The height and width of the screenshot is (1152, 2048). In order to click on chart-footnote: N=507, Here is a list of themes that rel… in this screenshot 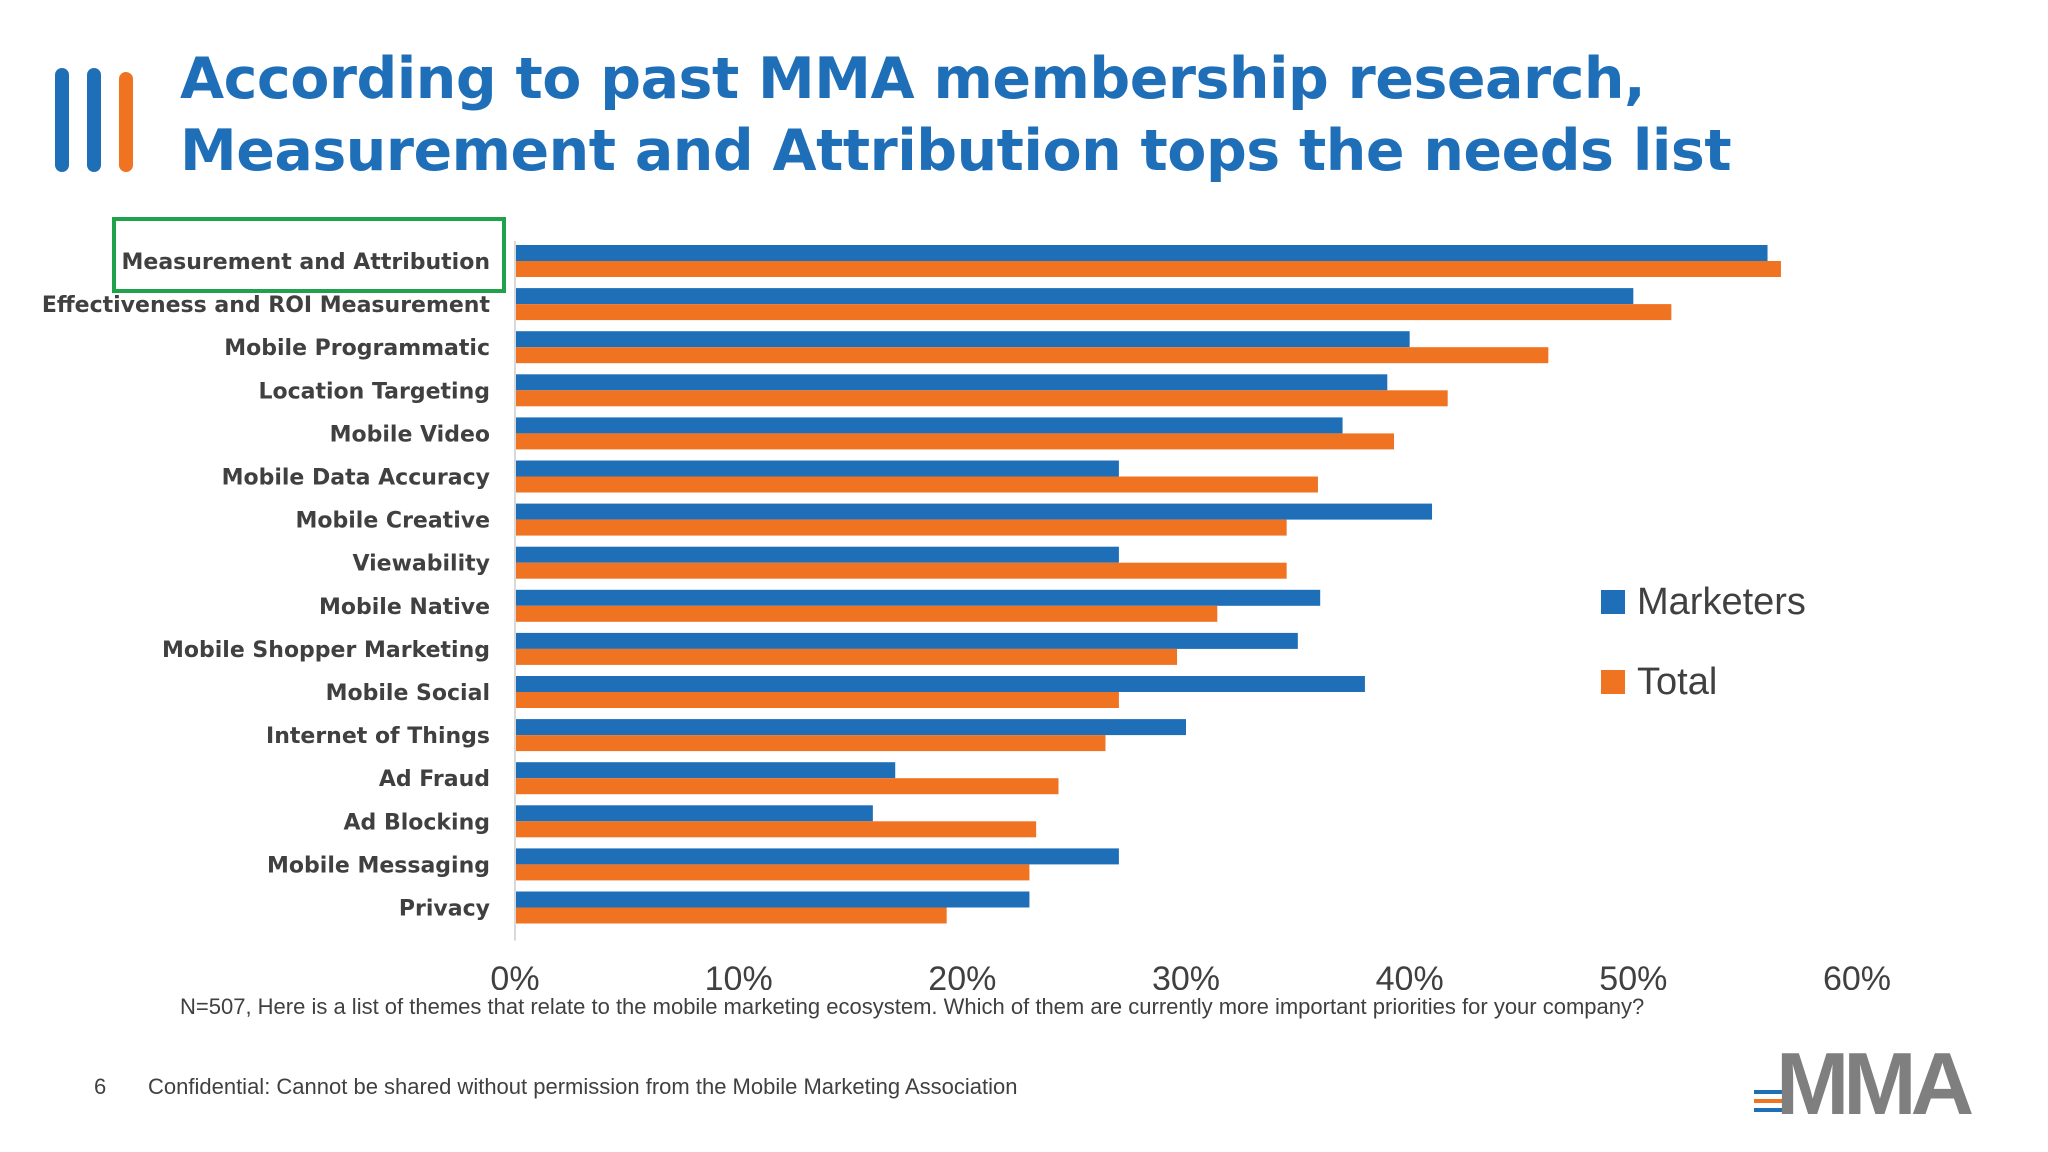, I will do `click(912, 1006)`.